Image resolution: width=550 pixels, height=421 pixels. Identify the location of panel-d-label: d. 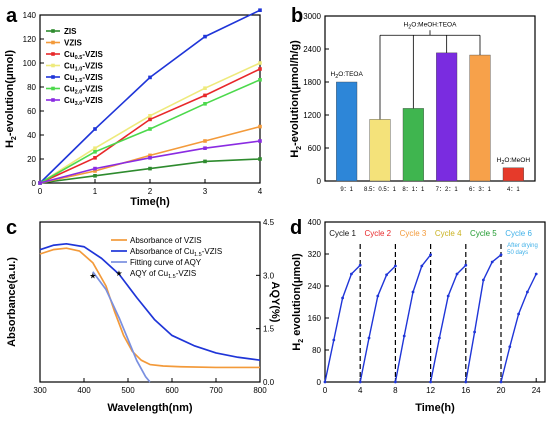
(296, 228).